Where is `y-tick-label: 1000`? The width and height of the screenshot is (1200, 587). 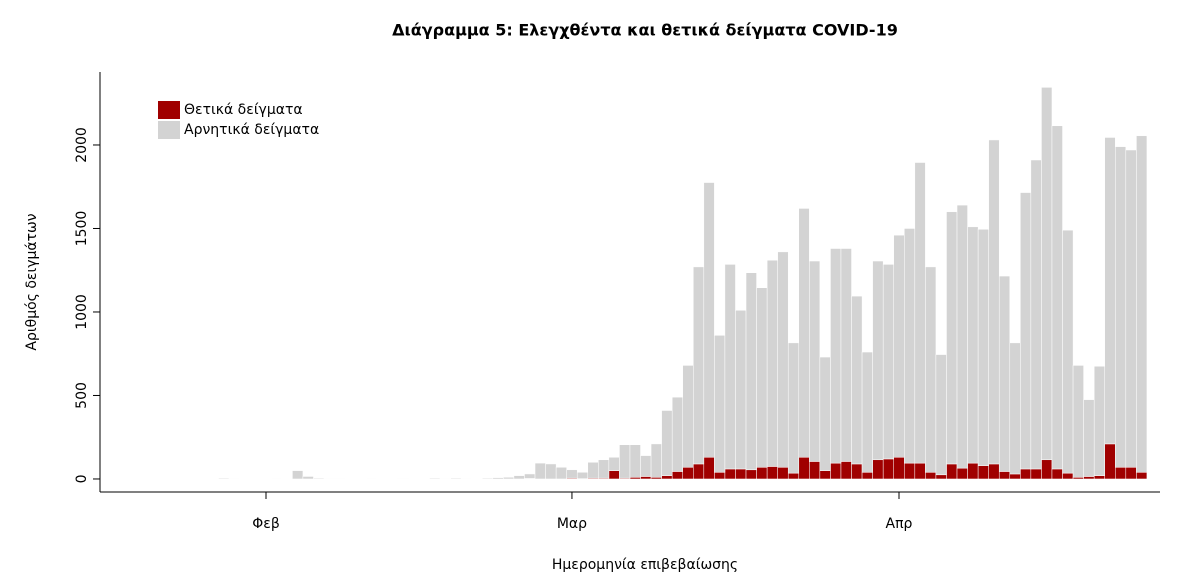 y-tick-label: 1000 is located at coordinates (82, 312).